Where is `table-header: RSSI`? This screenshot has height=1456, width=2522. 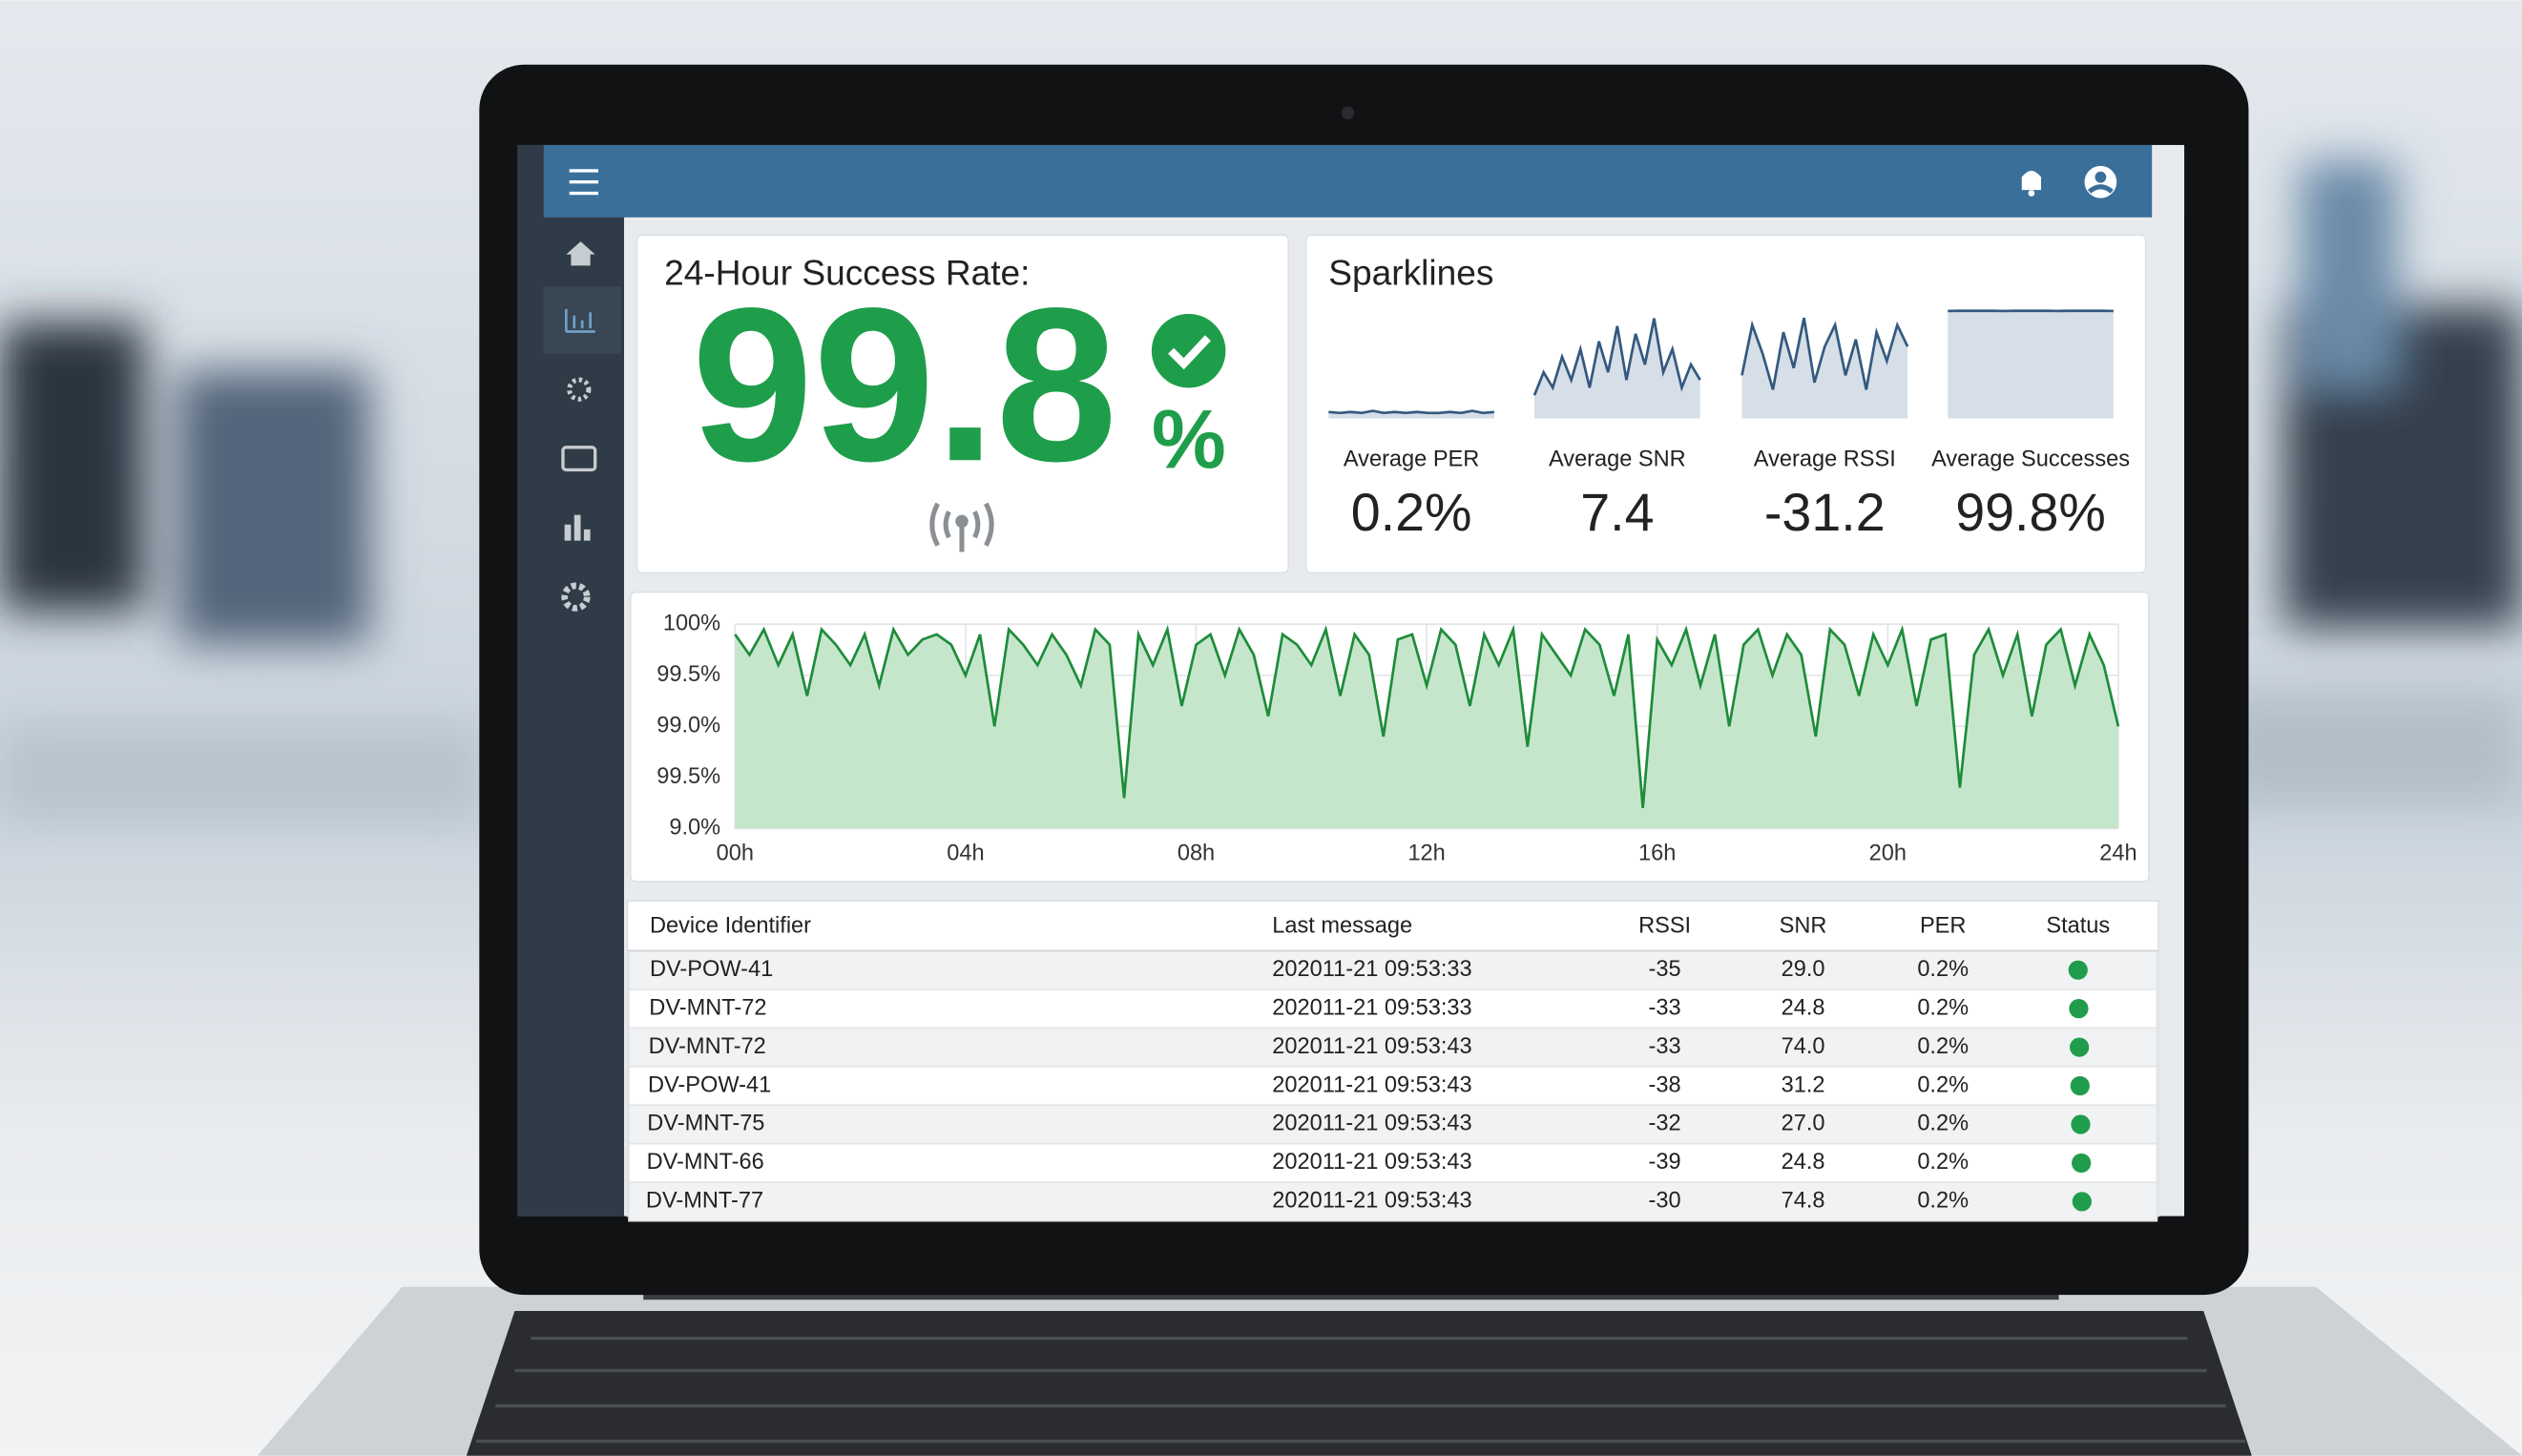
table-header: RSSI is located at coordinates (1664, 925).